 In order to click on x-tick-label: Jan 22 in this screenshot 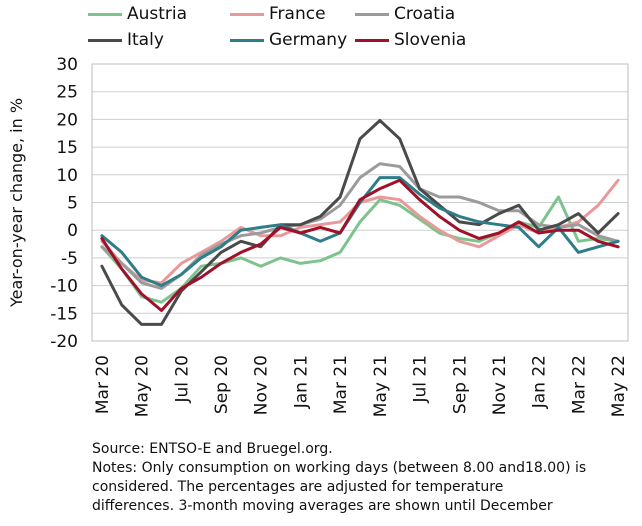, I will do `click(540, 382)`.